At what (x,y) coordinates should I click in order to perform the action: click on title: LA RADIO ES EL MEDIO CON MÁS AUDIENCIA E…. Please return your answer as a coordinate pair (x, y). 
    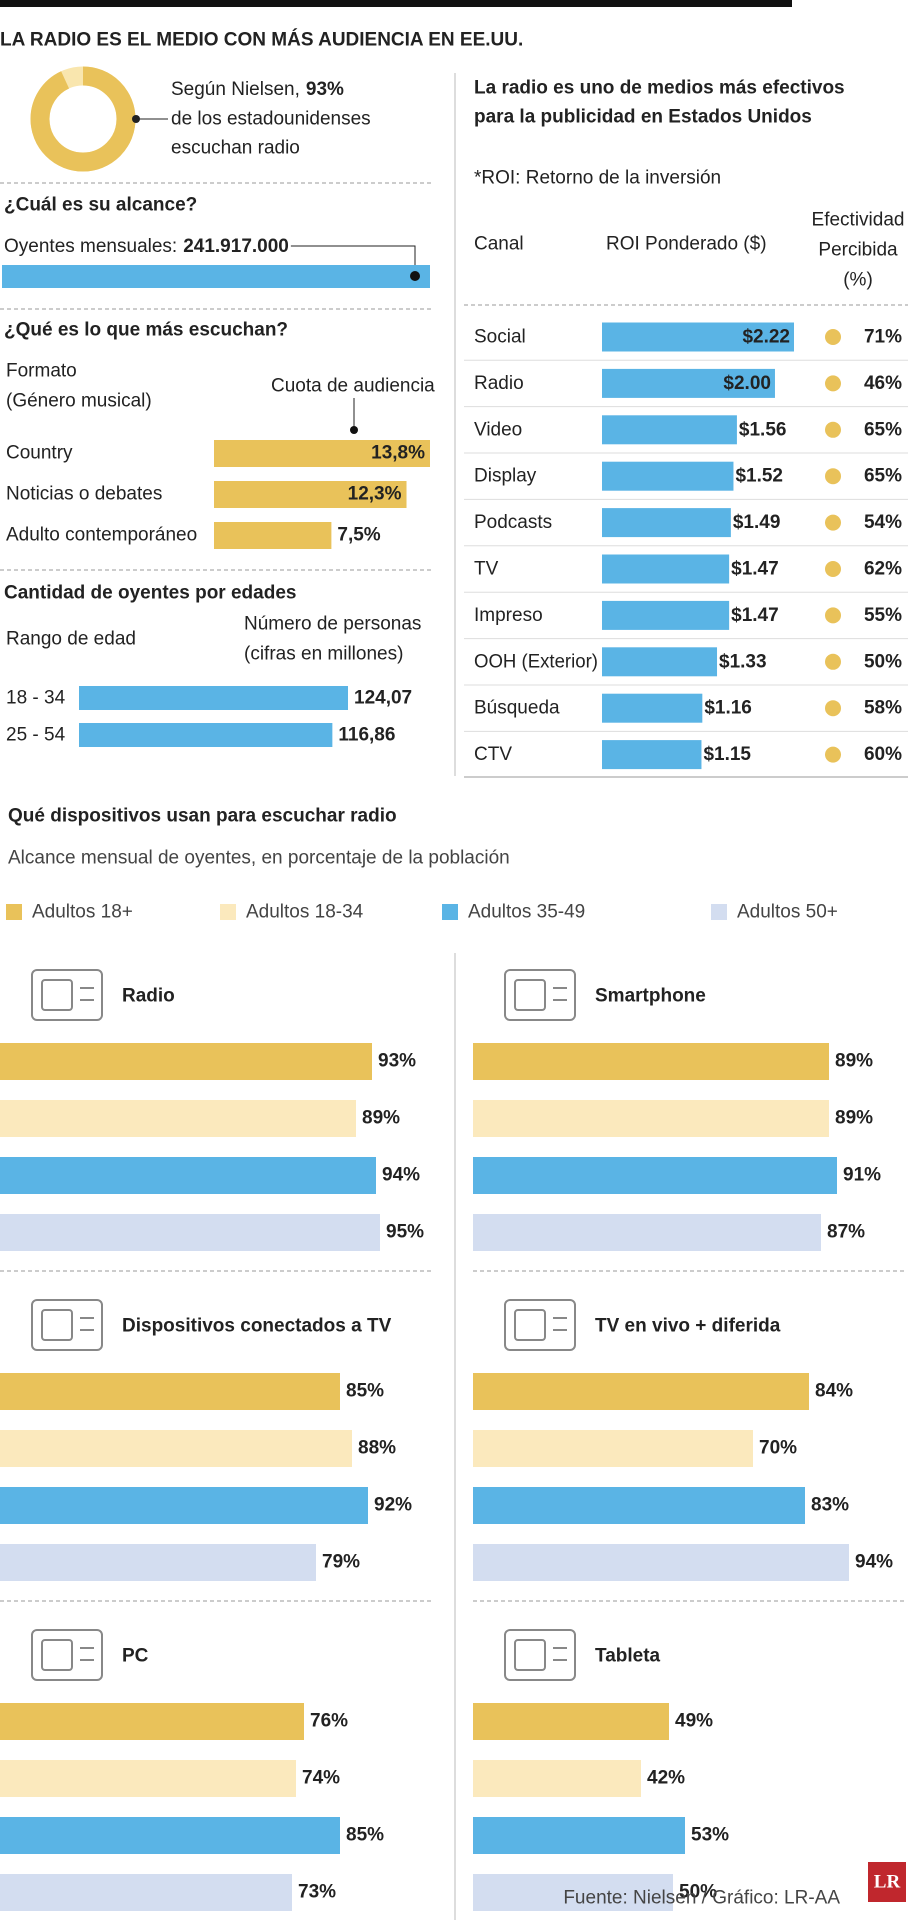
    Looking at the image, I should click on (261, 40).